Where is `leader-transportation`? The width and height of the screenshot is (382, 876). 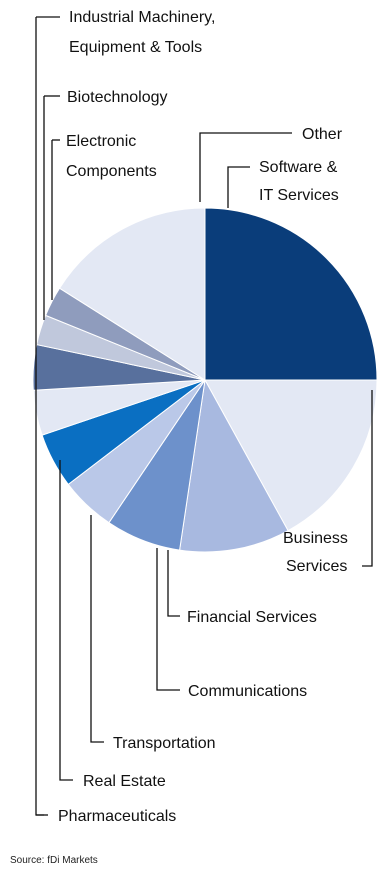 leader-transportation is located at coordinates (97, 629).